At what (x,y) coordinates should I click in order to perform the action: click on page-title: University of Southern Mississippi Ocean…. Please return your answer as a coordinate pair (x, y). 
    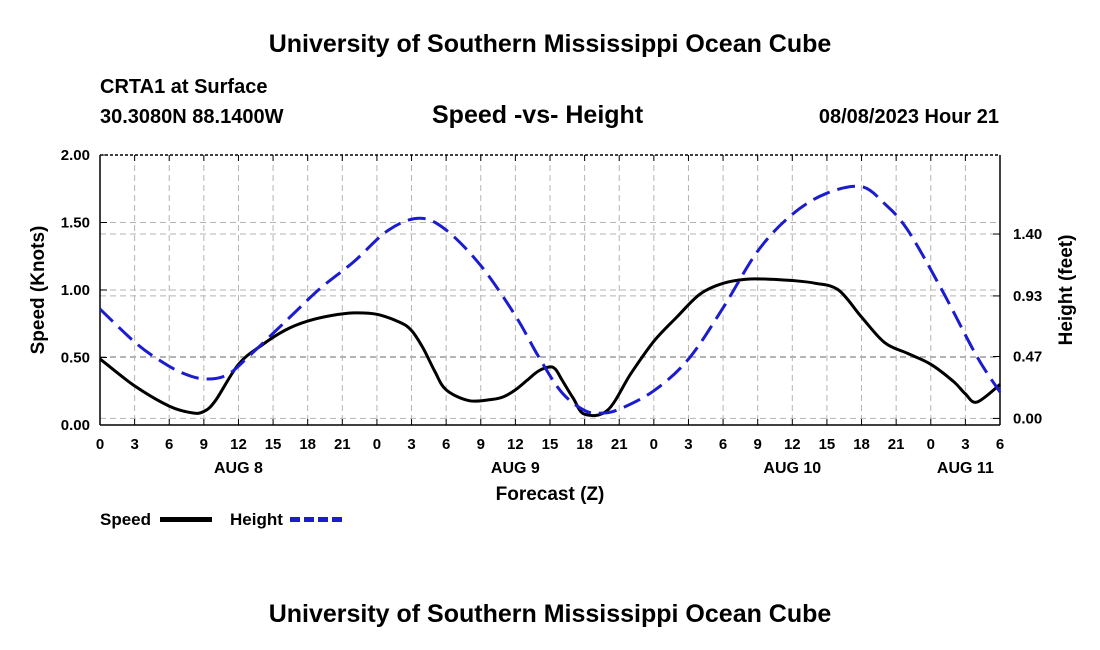
    Looking at the image, I should click on (550, 44).